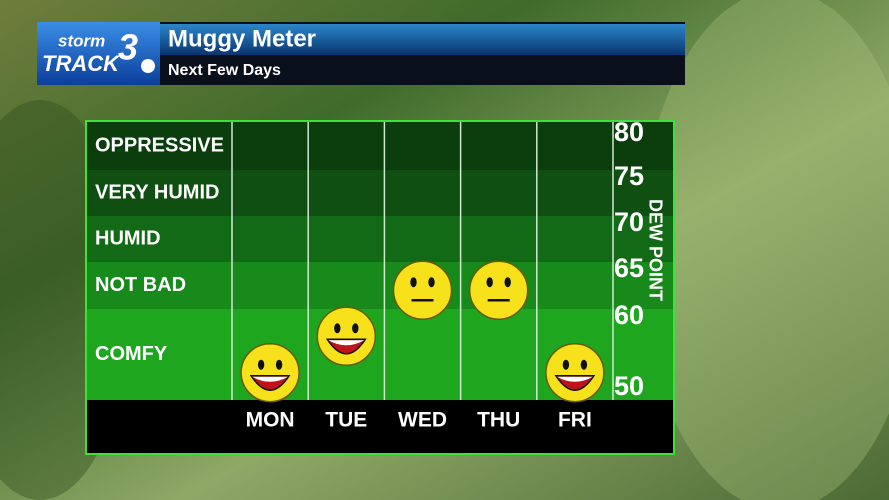 The width and height of the screenshot is (889, 500). I want to click on y-tick-label: 65, so click(629, 268).